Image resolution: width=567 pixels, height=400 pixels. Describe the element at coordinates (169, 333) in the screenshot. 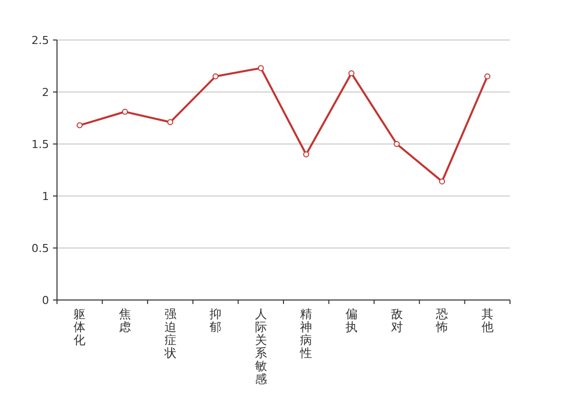

I see `x-tick-label: 强迫症状` at that location.